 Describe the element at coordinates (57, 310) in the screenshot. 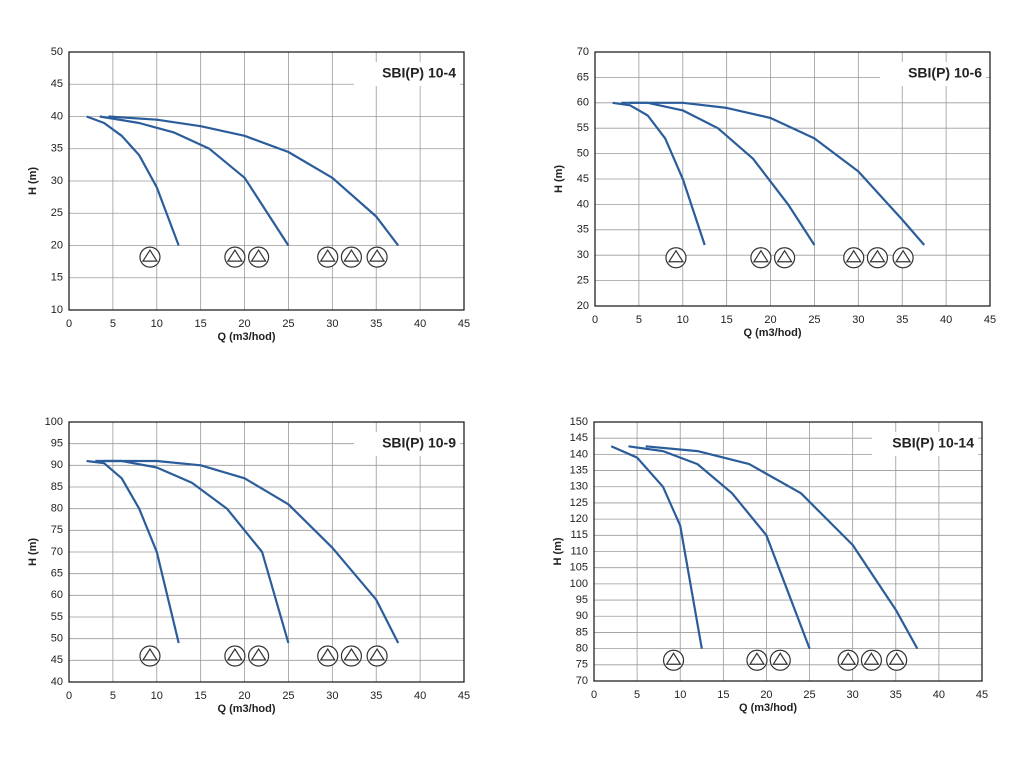

I see `y-tick-label: 10` at that location.